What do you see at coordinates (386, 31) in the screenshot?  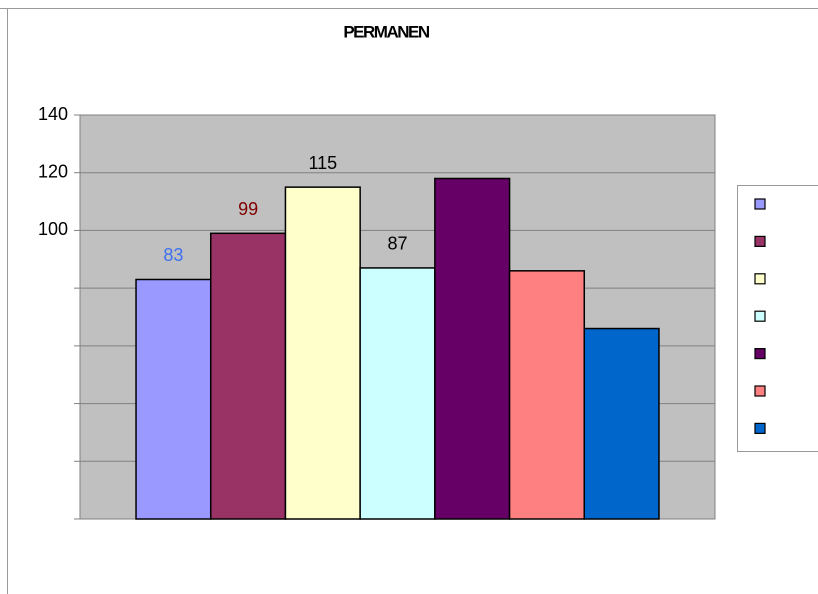 I see `chart-title: PERMANEN` at bounding box center [386, 31].